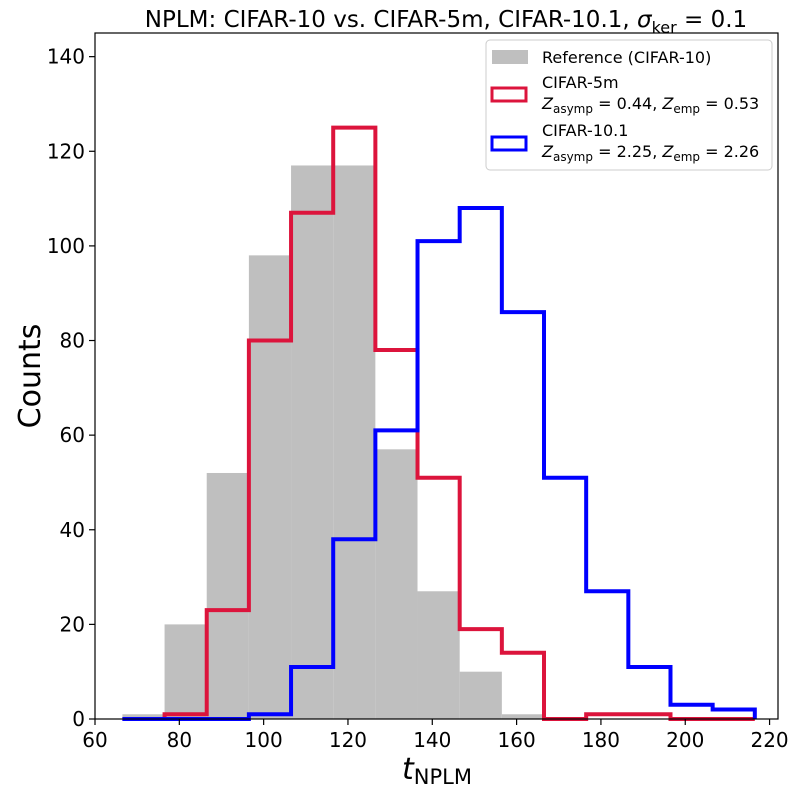 This screenshot has height=797, width=793. What do you see at coordinates (66, 151) in the screenshot?
I see `y-tick-label: 120` at bounding box center [66, 151].